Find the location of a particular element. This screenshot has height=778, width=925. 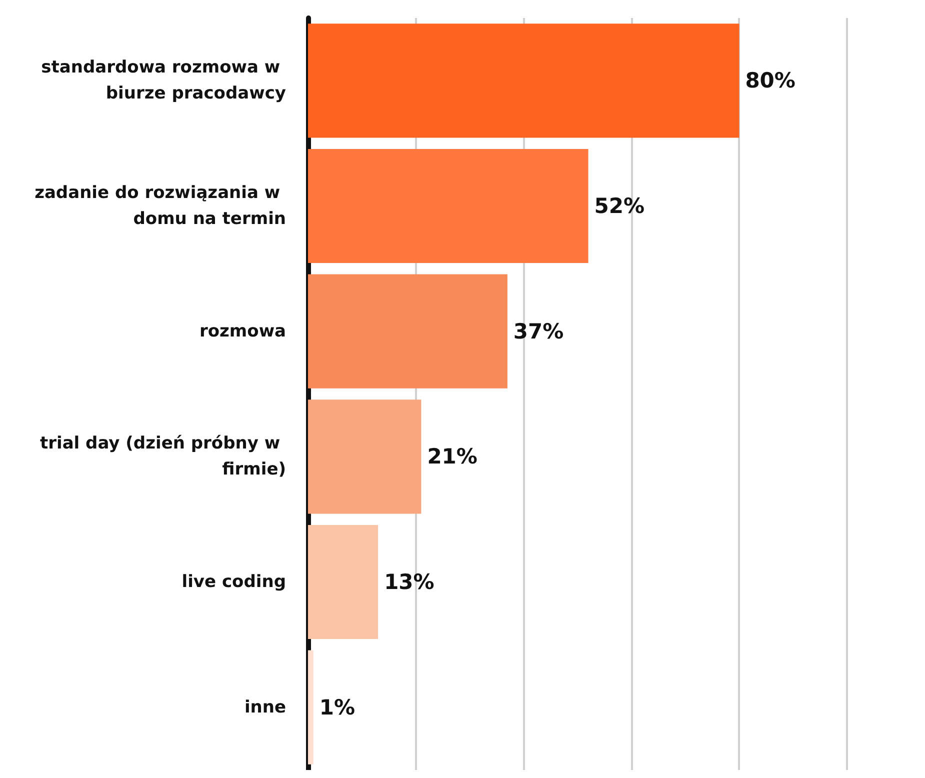

data-label: 13% is located at coordinates (409, 582).